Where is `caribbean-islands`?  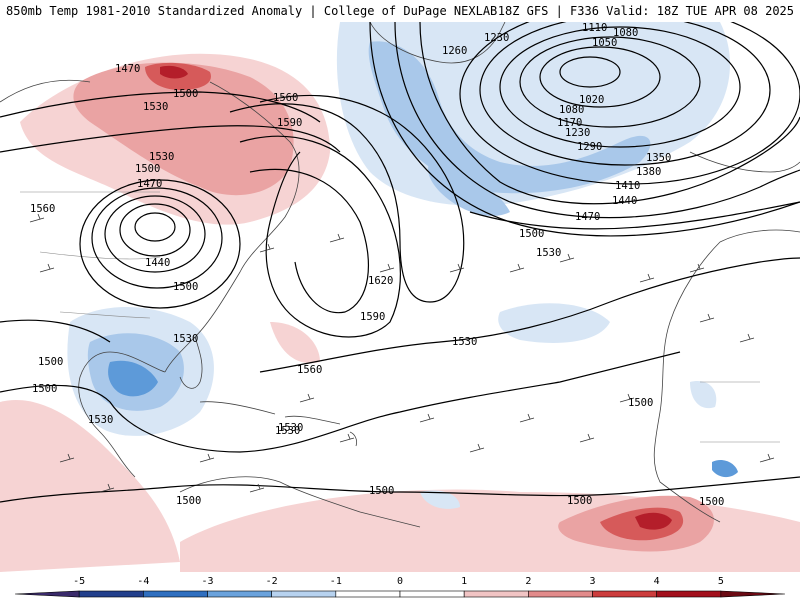
caribbean-islands is located at coordinates (278, 424).